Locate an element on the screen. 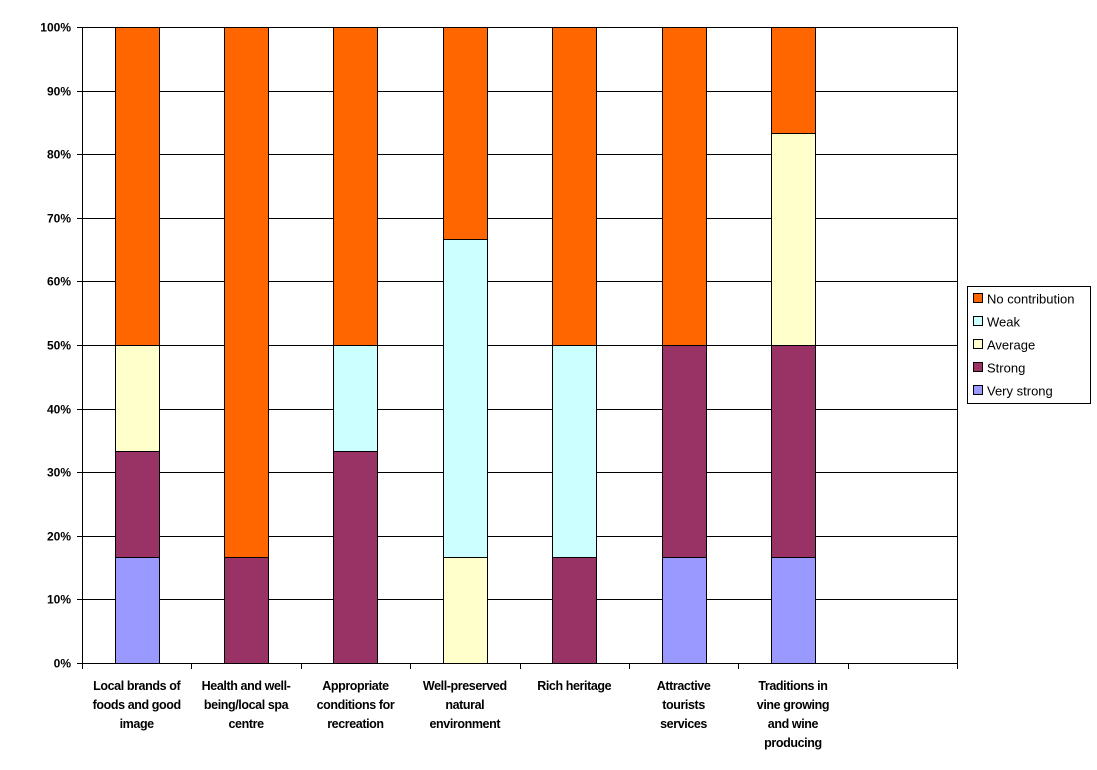  x-category-label: Health and well- is located at coordinates (246, 686).